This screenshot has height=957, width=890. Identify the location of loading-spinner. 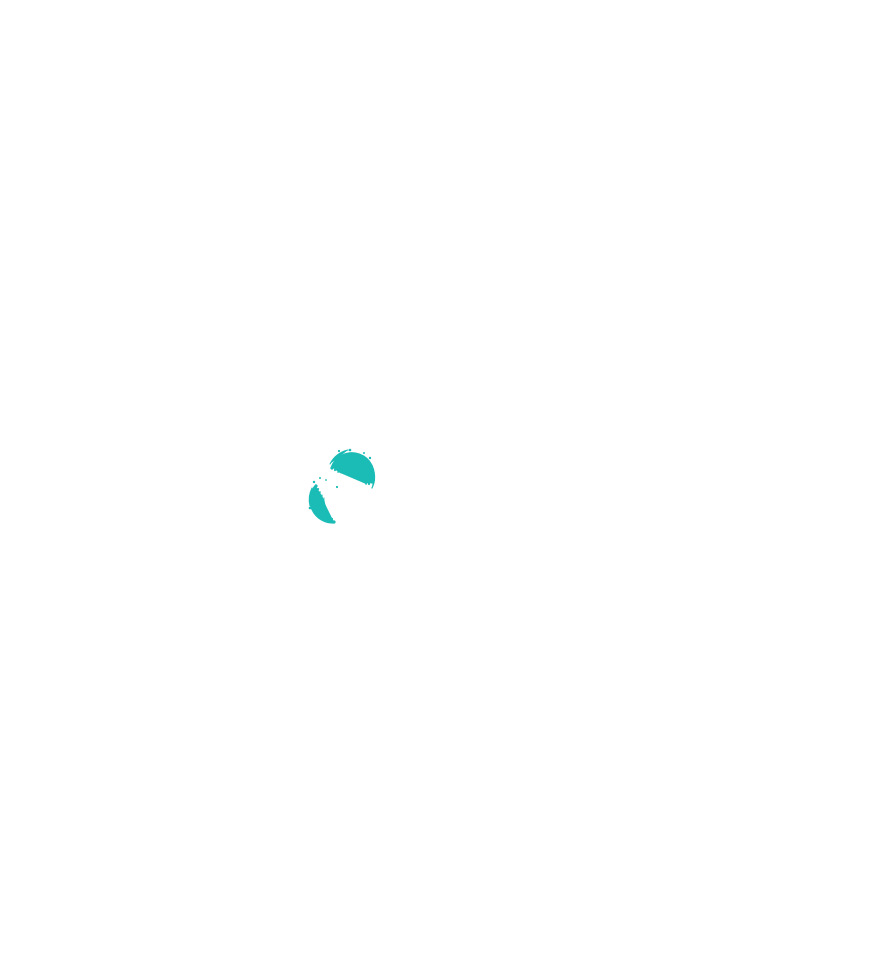
(342, 486).